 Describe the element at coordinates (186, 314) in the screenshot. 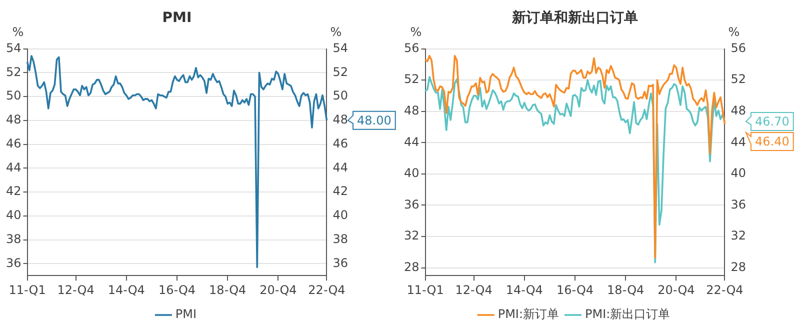

I see `legend-label: PMI` at that location.